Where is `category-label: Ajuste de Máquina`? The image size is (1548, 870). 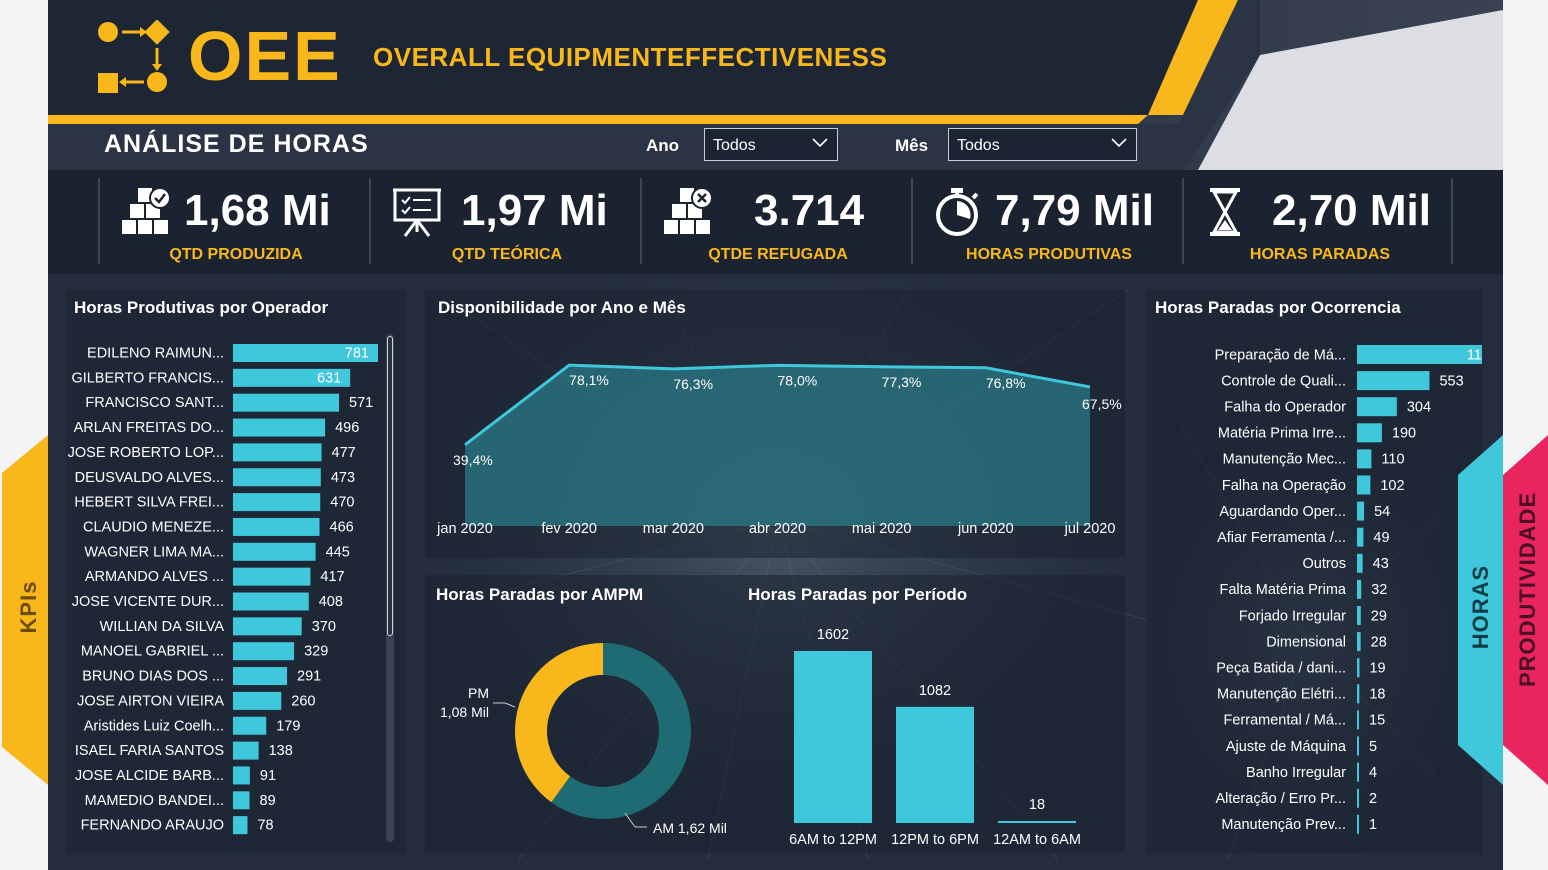
category-label: Ajuste de Máquina is located at coordinates (1286, 747).